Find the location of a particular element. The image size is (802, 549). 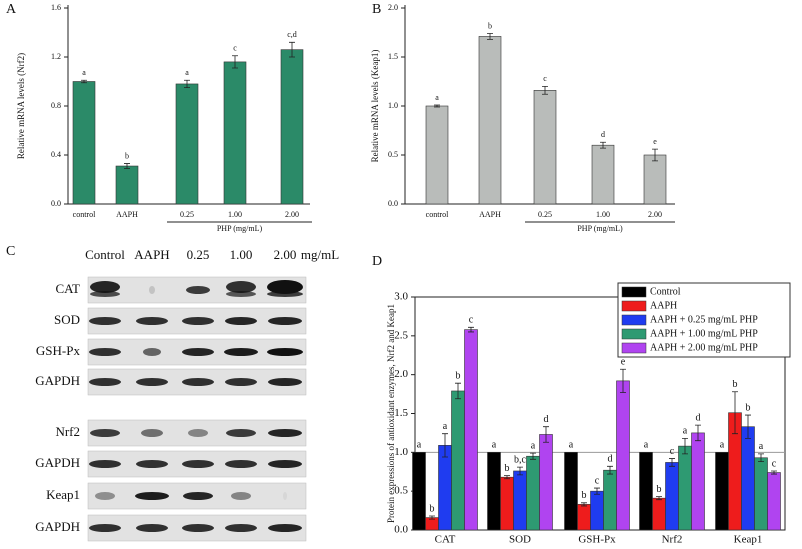

panel-label: B is located at coordinates (376, 9).